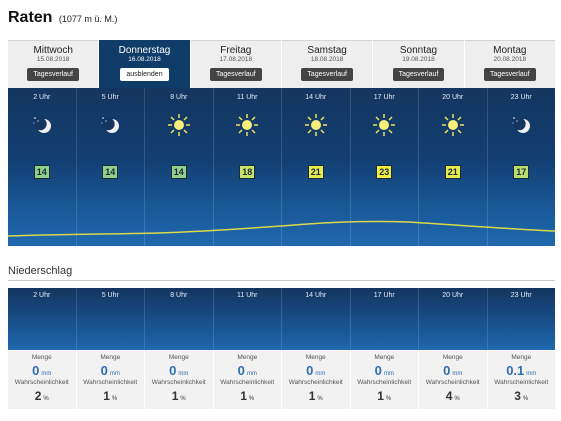 Image resolution: width=561 pixels, height=421 pixels. Describe the element at coordinates (327, 50) in the screenshot. I see `tab-day-label: Samstag` at that location.